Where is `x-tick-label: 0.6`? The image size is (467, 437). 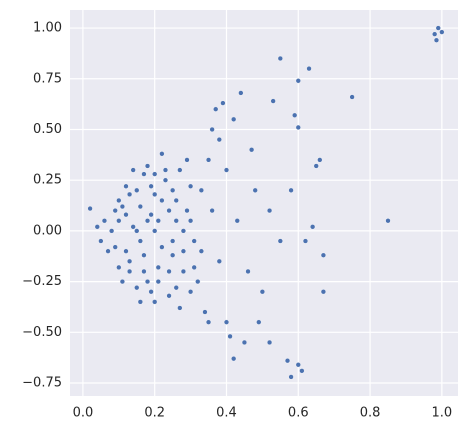 x-tick-label: 0.6 is located at coordinates (298, 413).